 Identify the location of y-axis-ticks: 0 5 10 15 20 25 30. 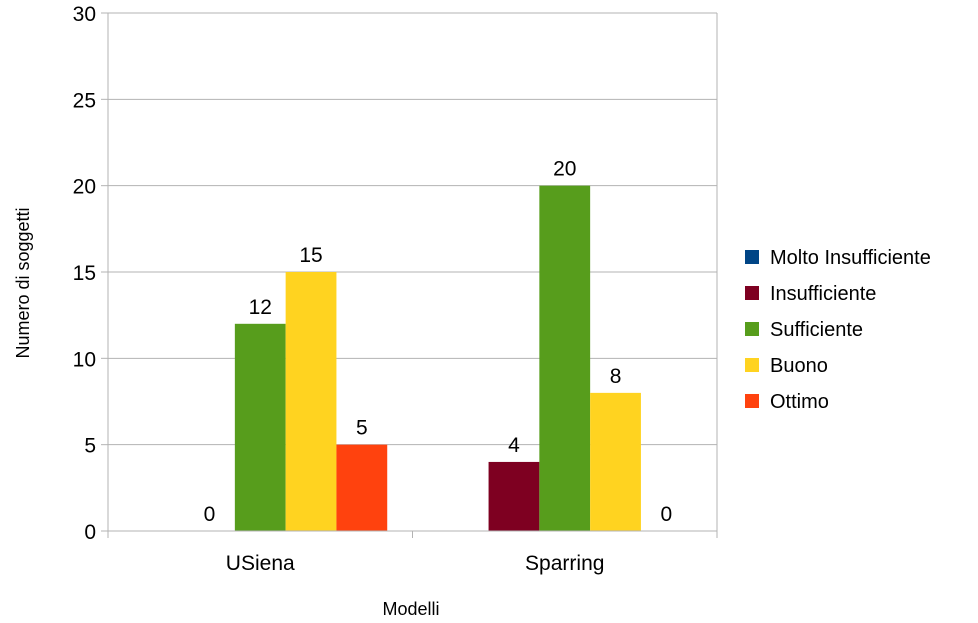
(90, 273).